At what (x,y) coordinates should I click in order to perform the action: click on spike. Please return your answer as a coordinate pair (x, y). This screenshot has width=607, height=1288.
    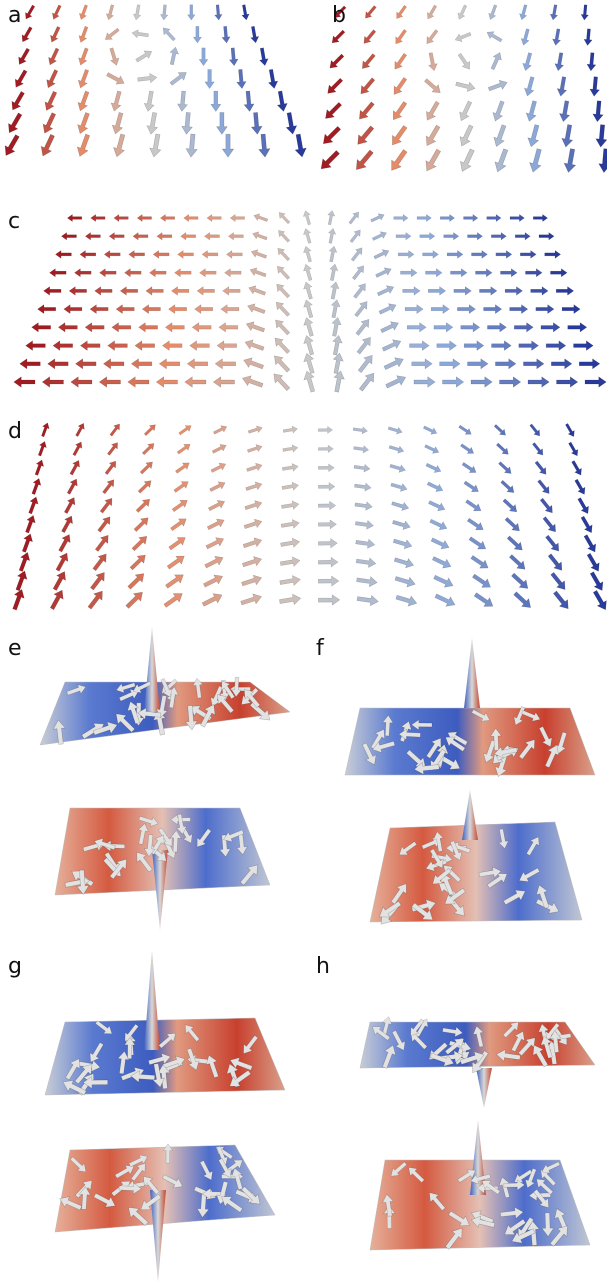
    Looking at the image, I should click on (470, 815).